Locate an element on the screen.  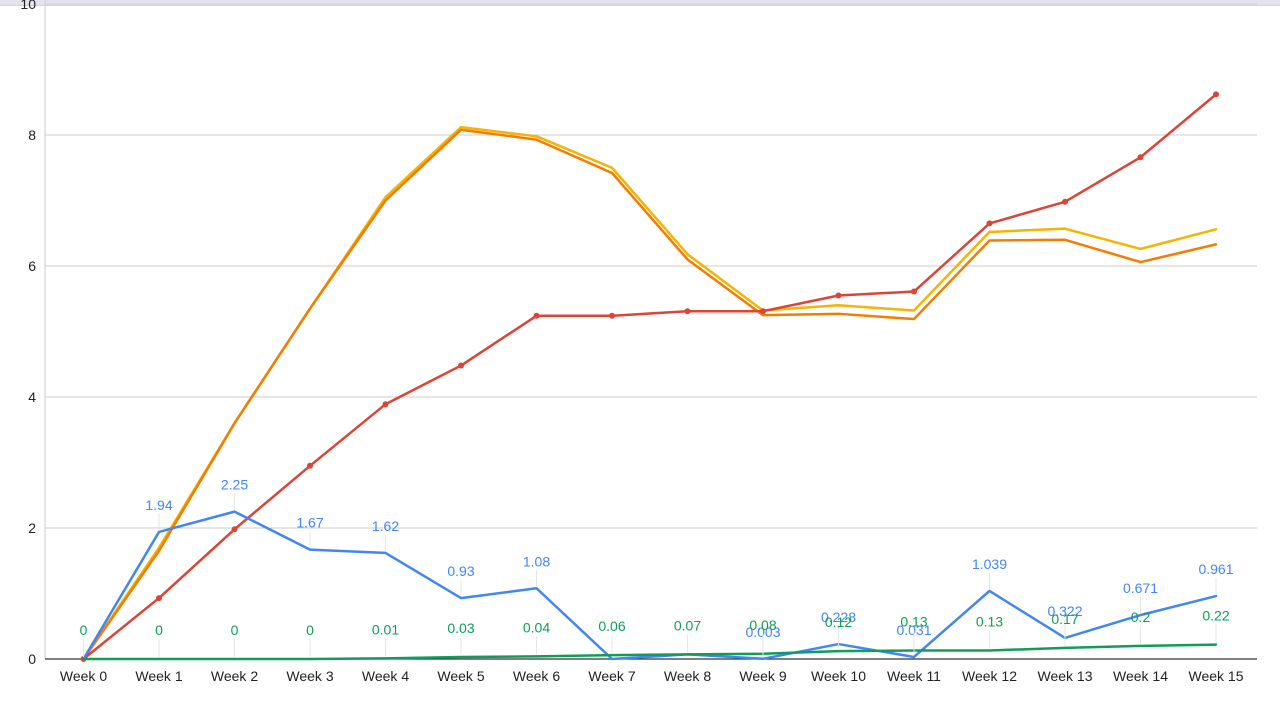
green-data-label: 0.04 is located at coordinates (536, 627).